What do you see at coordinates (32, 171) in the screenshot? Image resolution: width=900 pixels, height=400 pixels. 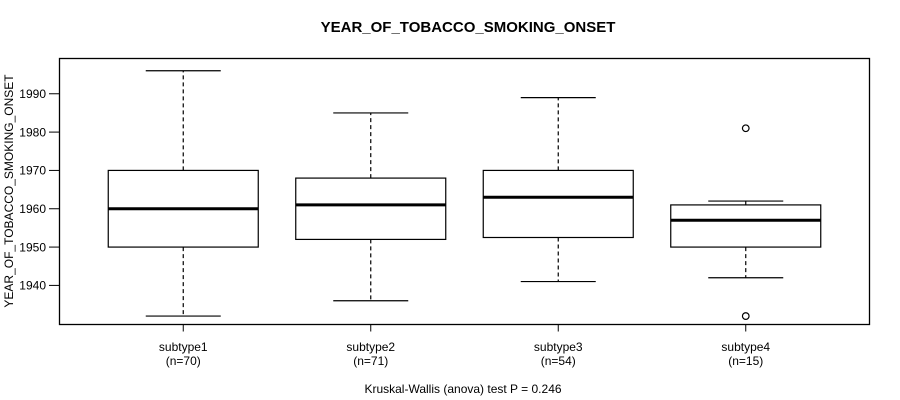 I see `y-tick-label: 1970` at bounding box center [32, 171].